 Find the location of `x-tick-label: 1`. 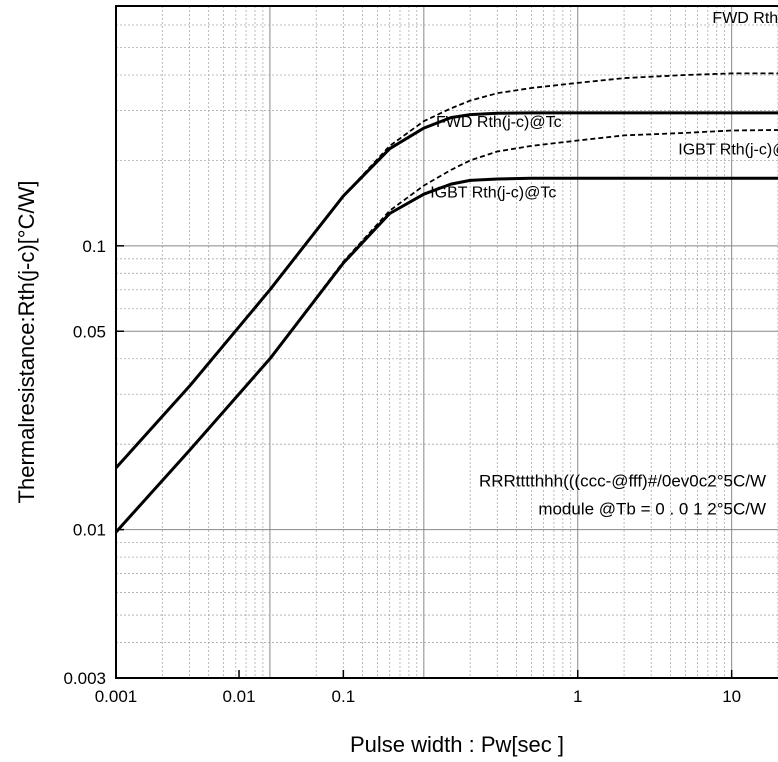

x-tick-label: 1 is located at coordinates (577, 696).